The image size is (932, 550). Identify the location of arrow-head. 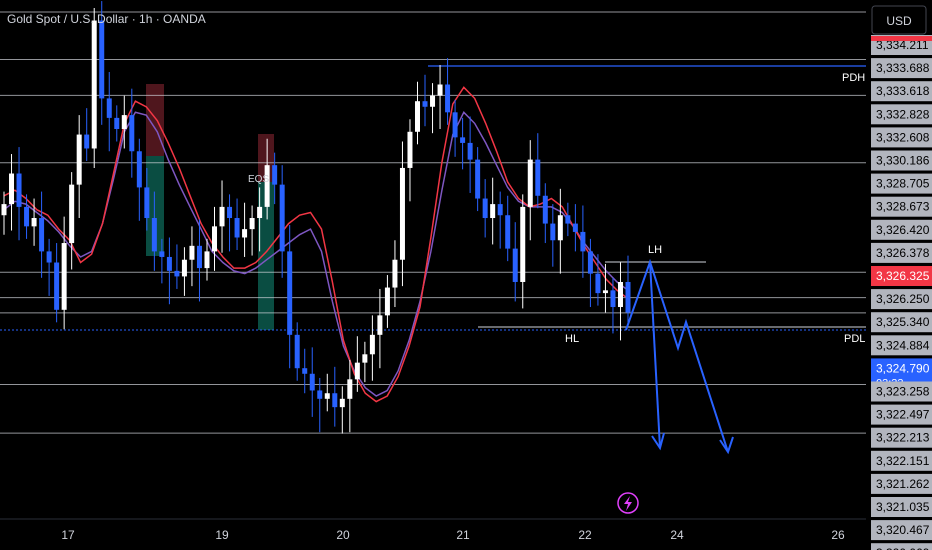
(658, 441).